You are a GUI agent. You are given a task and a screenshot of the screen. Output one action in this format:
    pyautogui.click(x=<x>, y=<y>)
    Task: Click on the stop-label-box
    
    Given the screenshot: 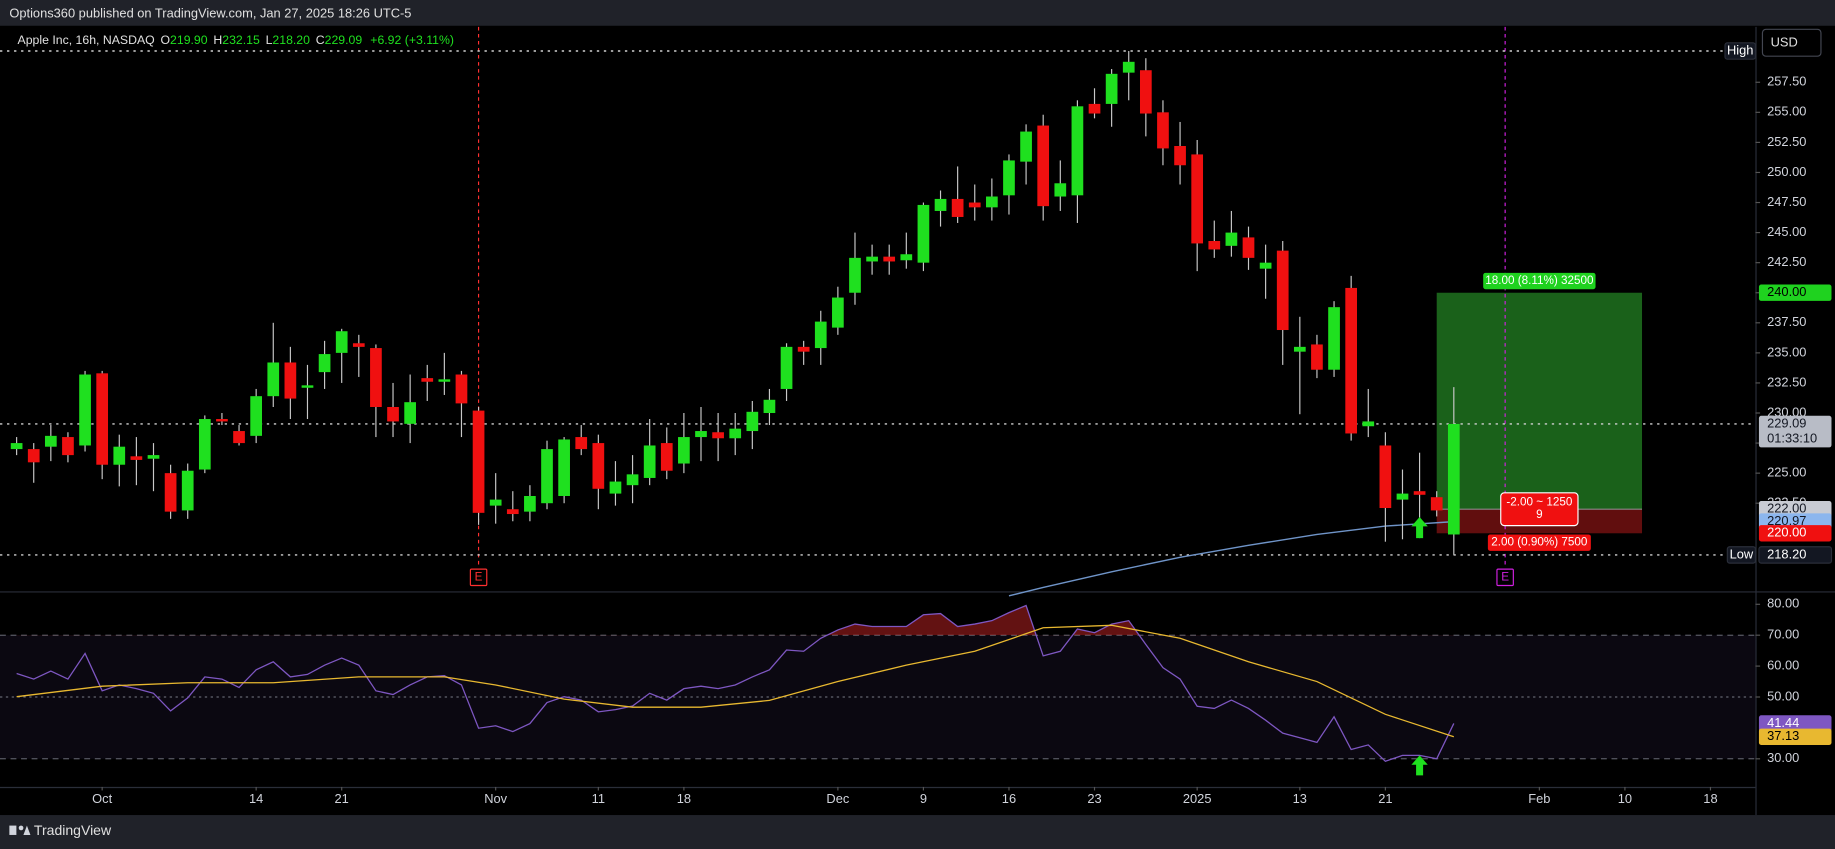 What is the action you would take?
    pyautogui.click(x=1539, y=542)
    